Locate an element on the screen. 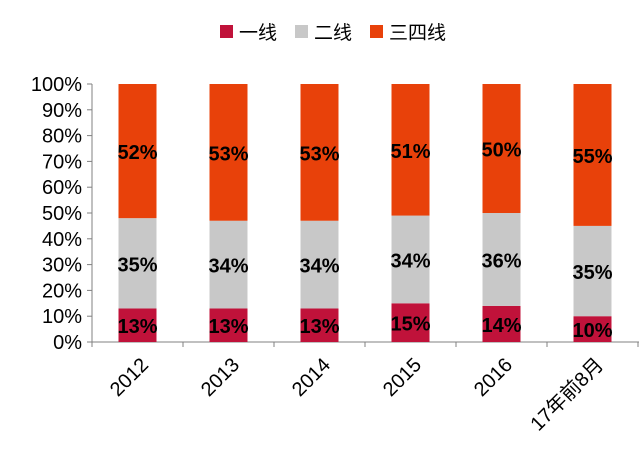  legend-swatch-tier34 is located at coordinates (377, 31).